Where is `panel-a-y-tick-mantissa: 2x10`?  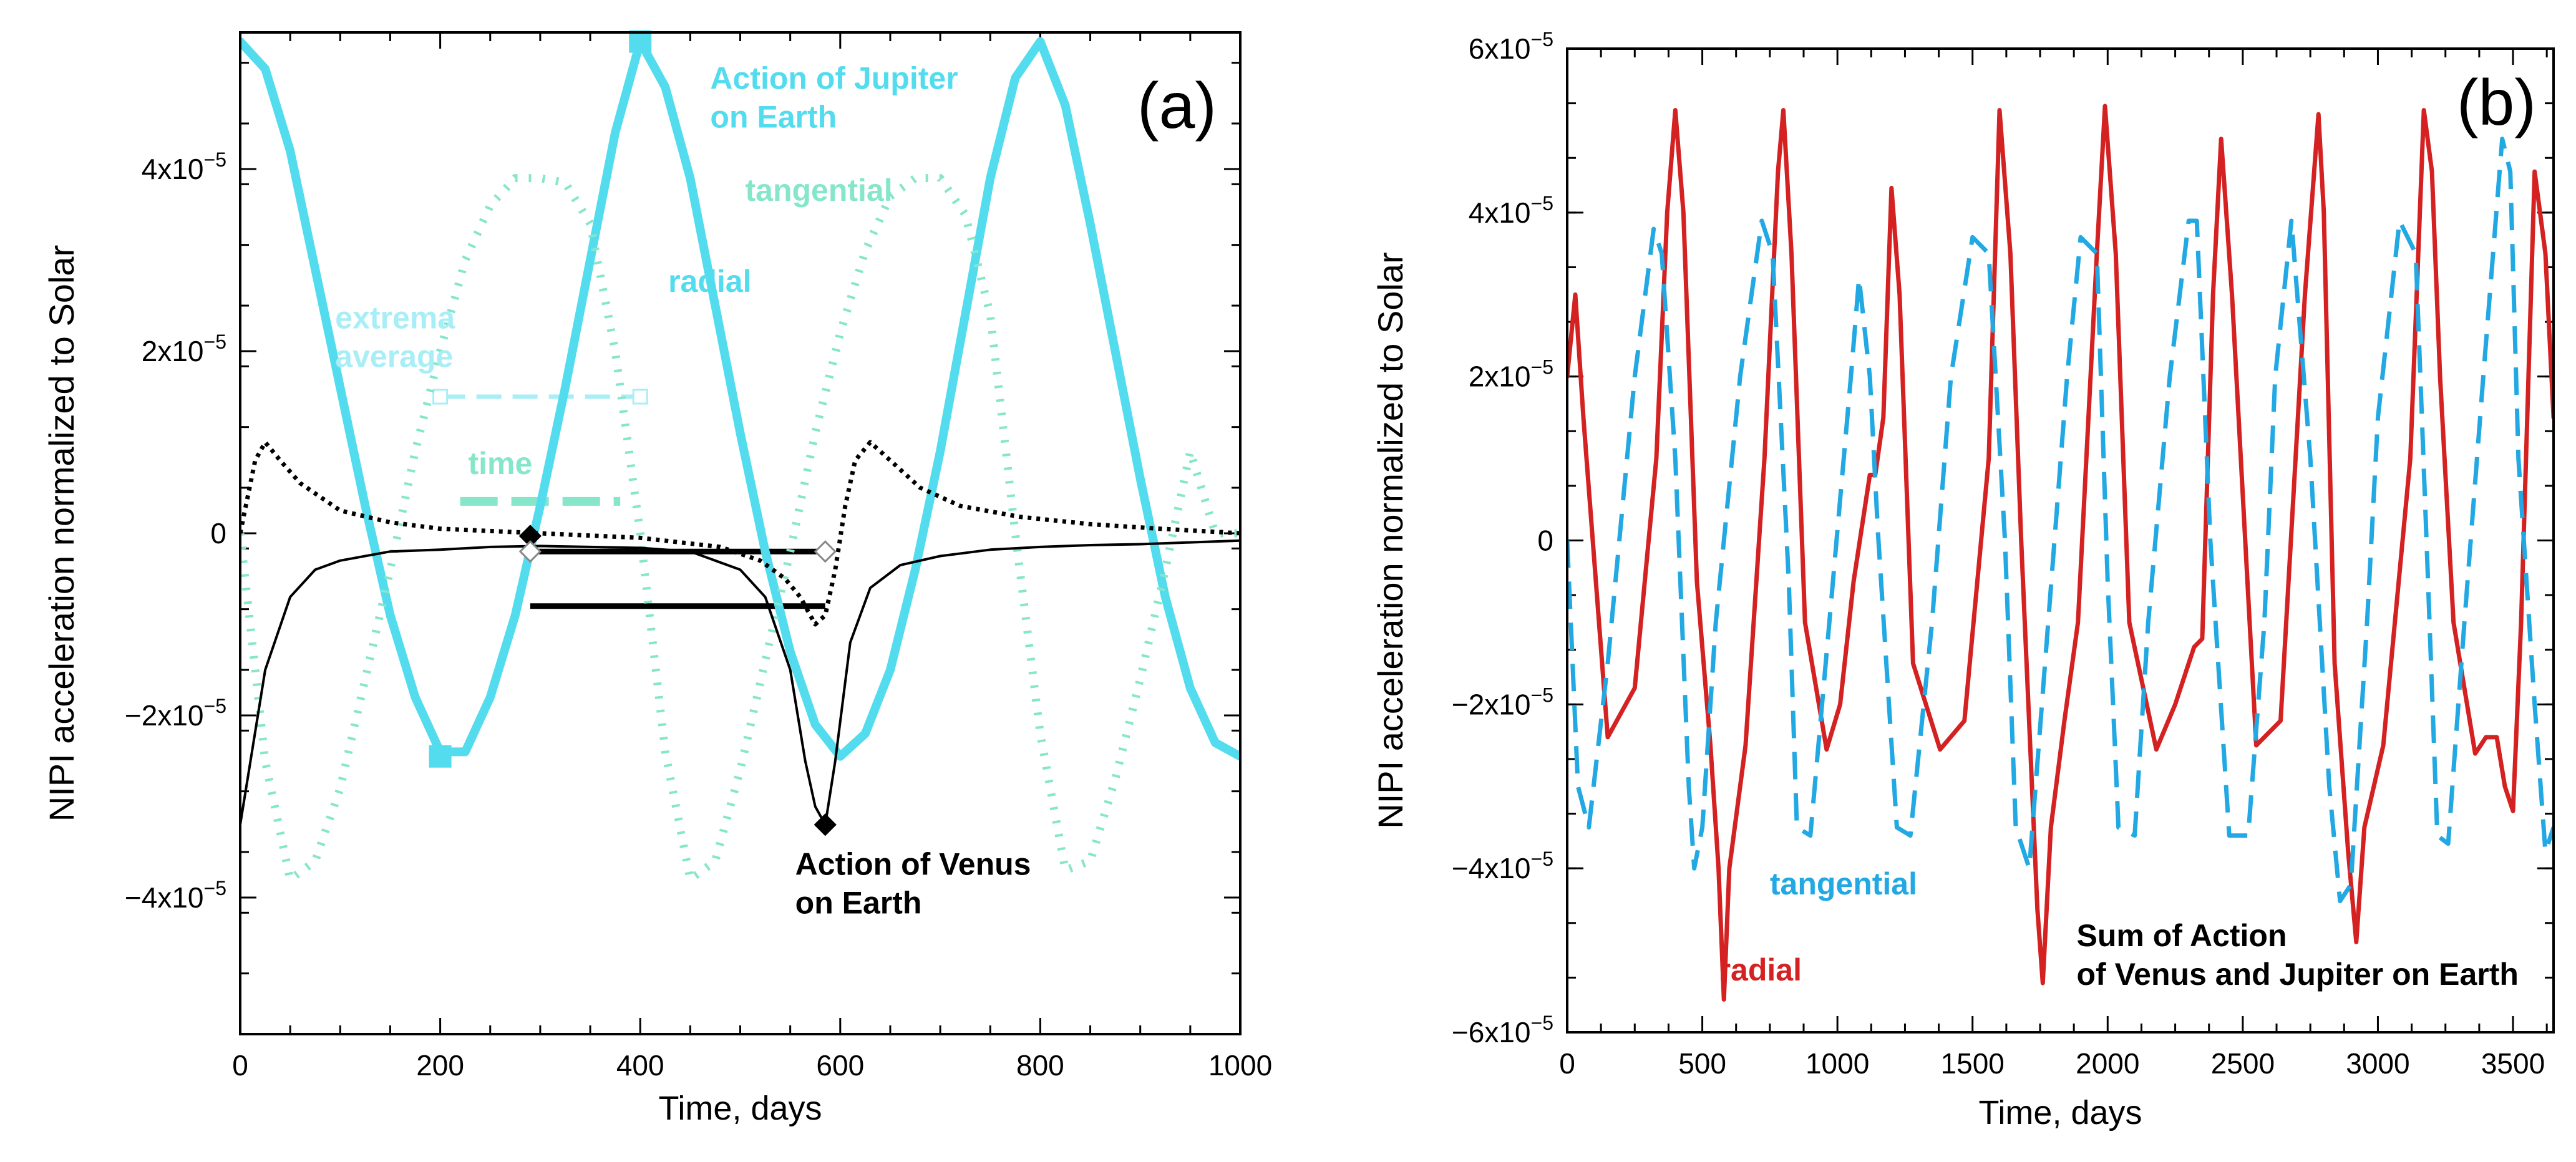
panel-a-y-tick-mantissa: 2x10 is located at coordinates (173, 351).